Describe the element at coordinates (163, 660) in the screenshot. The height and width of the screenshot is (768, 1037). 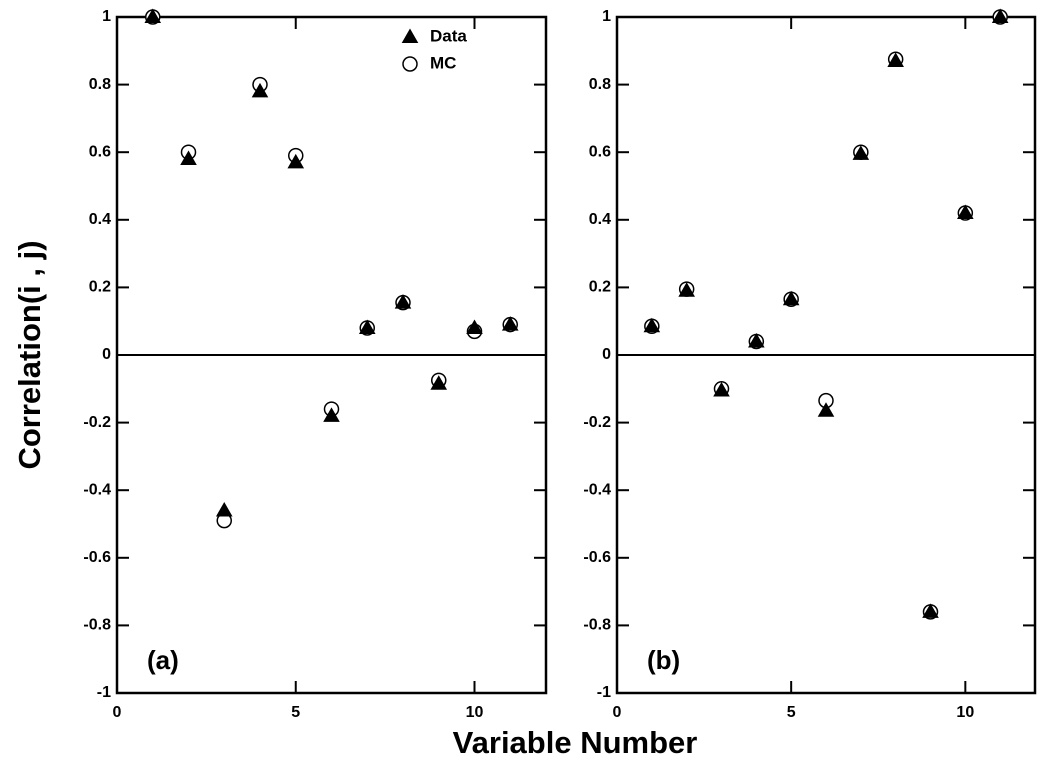
I see `panel-label: (a)` at that location.